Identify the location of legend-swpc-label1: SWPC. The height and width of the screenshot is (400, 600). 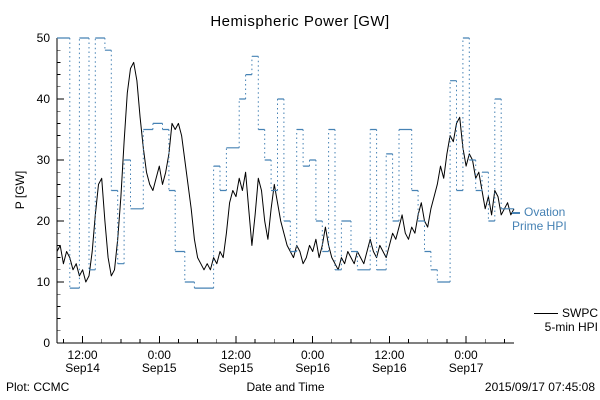
(580, 313).